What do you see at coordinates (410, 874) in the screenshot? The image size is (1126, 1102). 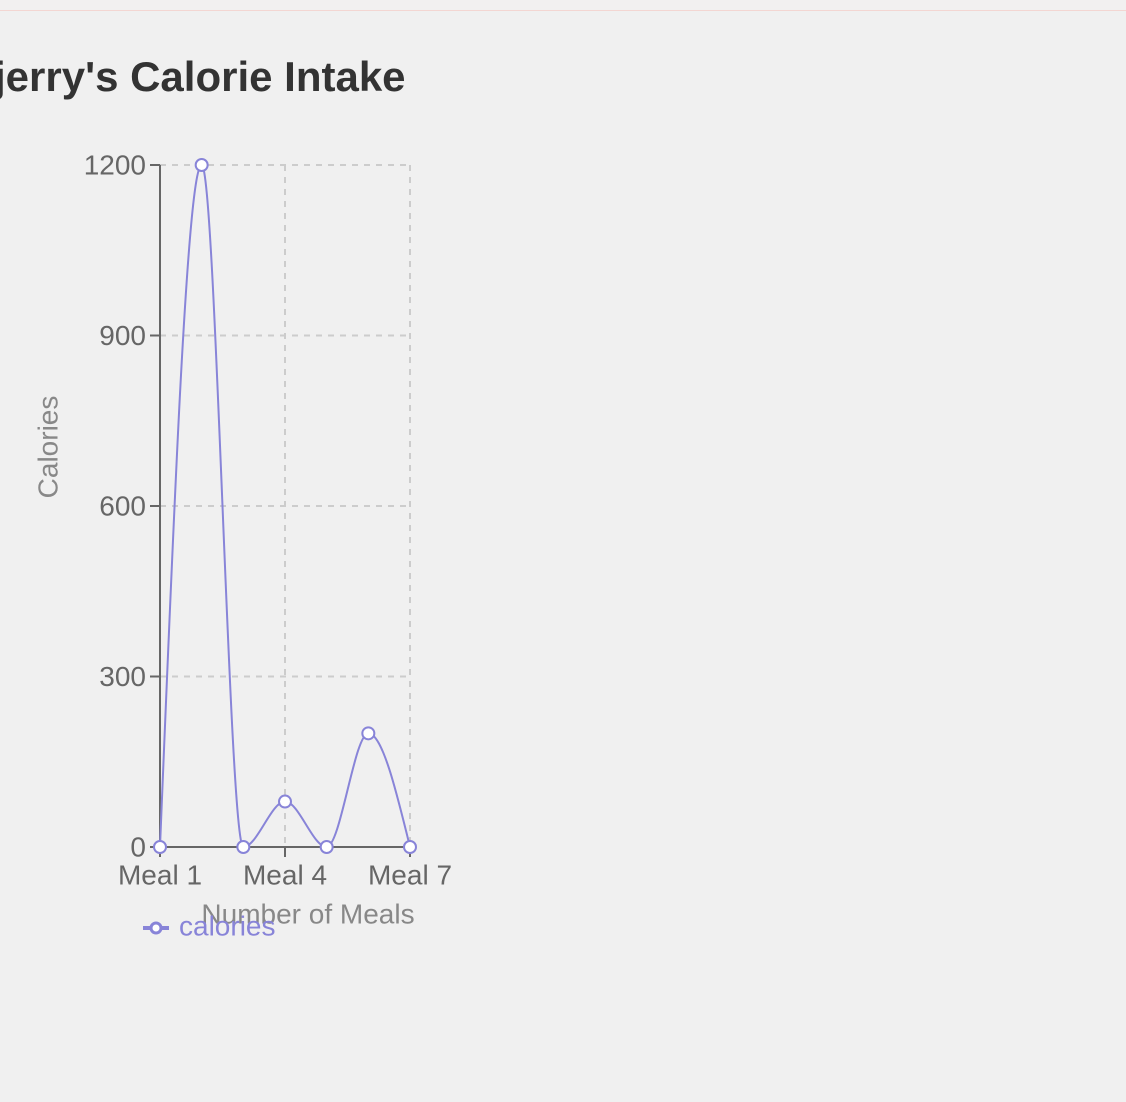 I see `x-tick-label: Meal 7` at bounding box center [410, 874].